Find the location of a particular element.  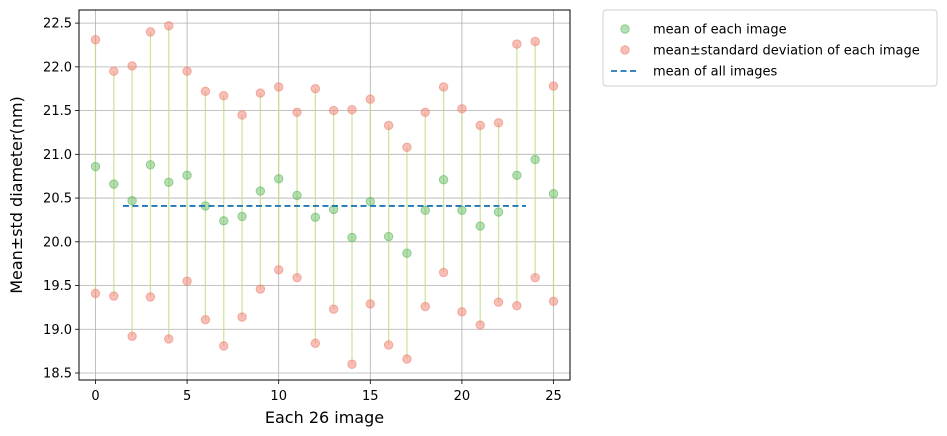

y-tick-label: 21.5 is located at coordinates (57, 111).